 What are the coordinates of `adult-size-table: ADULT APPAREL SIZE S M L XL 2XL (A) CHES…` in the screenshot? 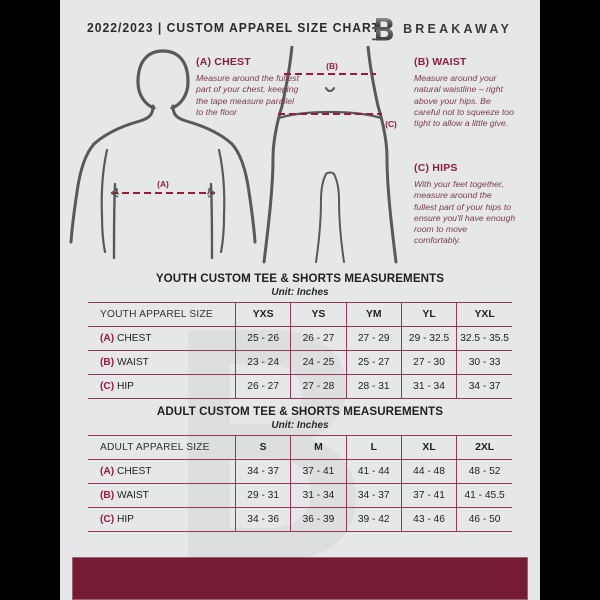 It's located at (300, 483).